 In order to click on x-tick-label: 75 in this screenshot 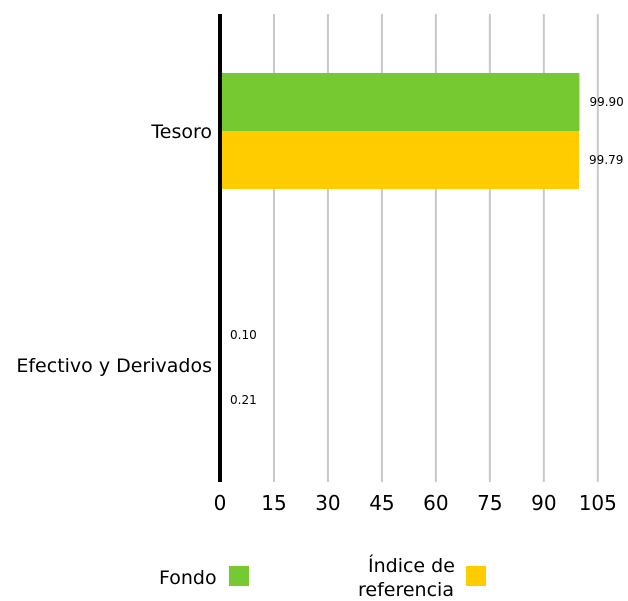, I will do `click(489, 503)`.